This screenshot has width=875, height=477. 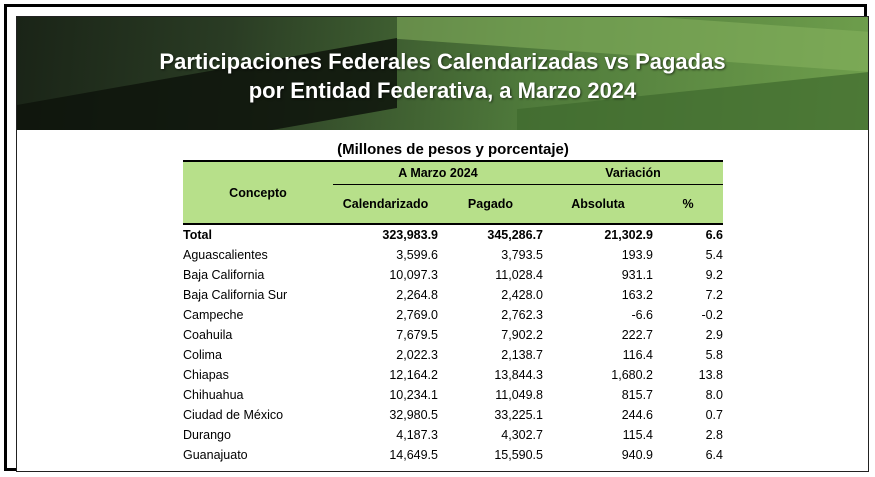 What do you see at coordinates (233, 415) in the screenshot?
I see `row-name: Ciudad de México` at bounding box center [233, 415].